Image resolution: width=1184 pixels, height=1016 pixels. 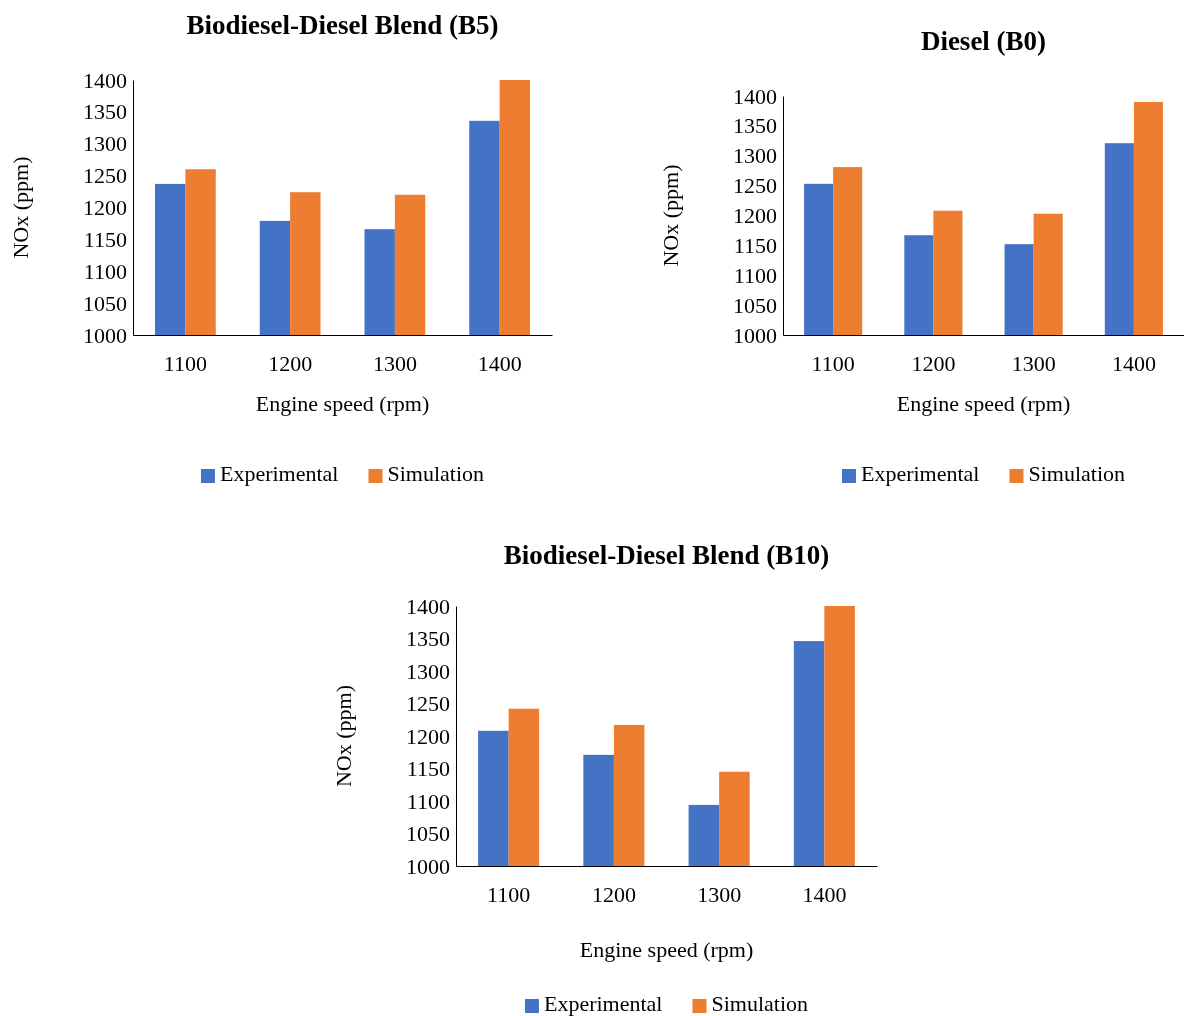 What do you see at coordinates (666, 555) in the screenshot?
I see `chart-title: Biodiesel-Diesel Blend (B10)` at bounding box center [666, 555].